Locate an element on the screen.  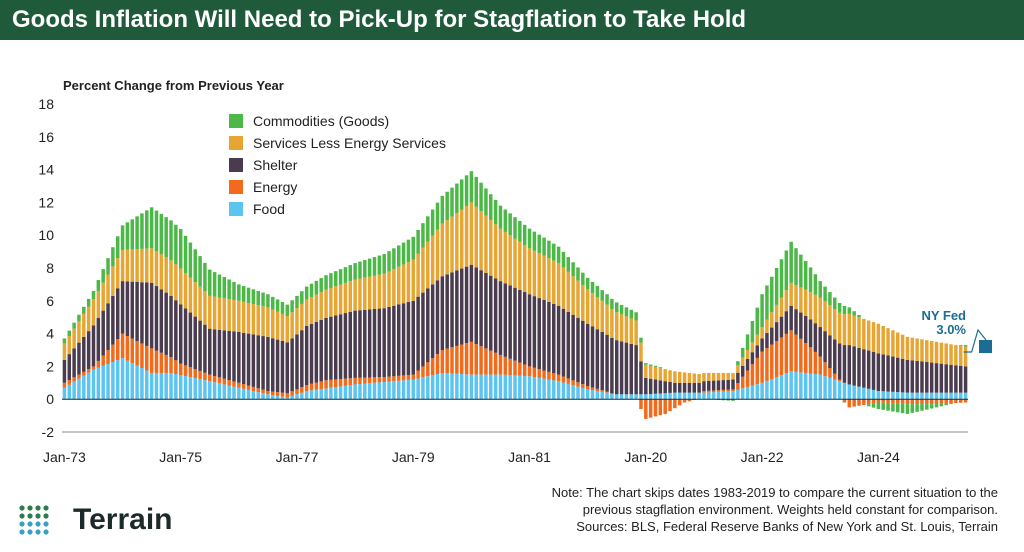
y-tick-label: 2 is located at coordinates (50, 366).